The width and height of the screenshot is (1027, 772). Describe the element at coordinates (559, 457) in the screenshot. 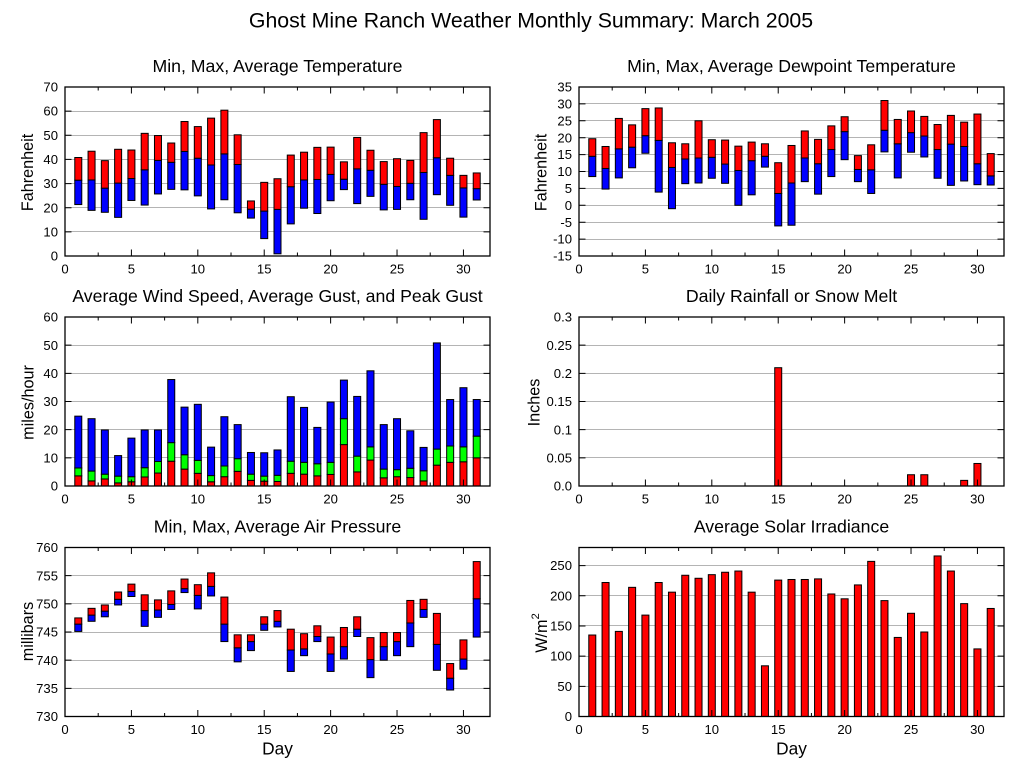

I see `svg-text: 0.05` at that location.